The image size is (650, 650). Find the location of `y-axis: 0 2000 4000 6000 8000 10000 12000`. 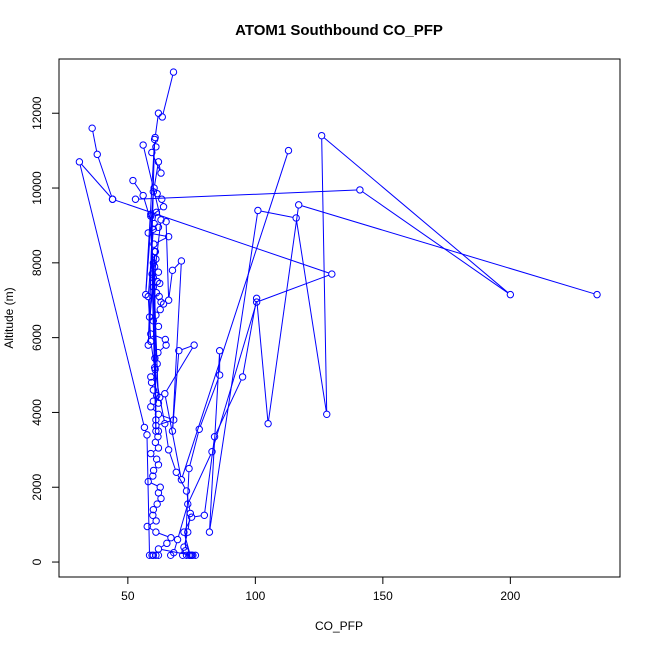

y-axis: 0 2000 4000 6000 8000 10000 12000 is located at coordinates (45, 330).